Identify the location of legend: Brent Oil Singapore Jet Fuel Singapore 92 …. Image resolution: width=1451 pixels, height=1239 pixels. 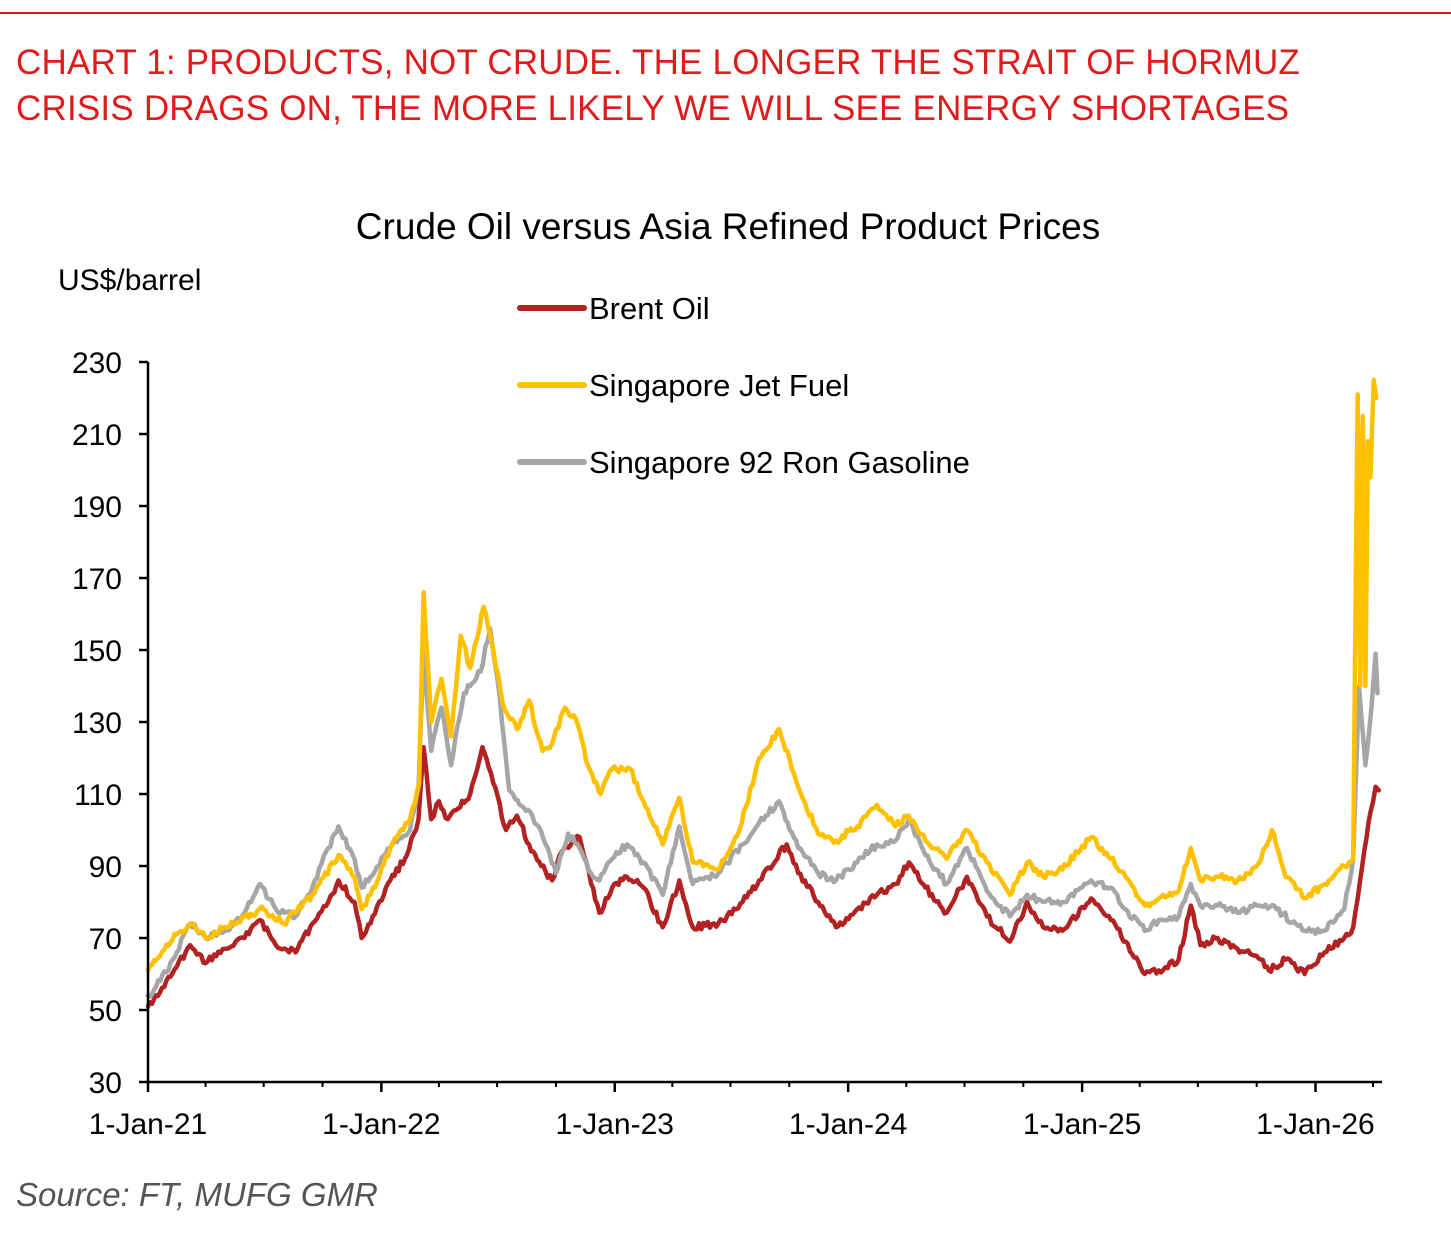
(743, 385).